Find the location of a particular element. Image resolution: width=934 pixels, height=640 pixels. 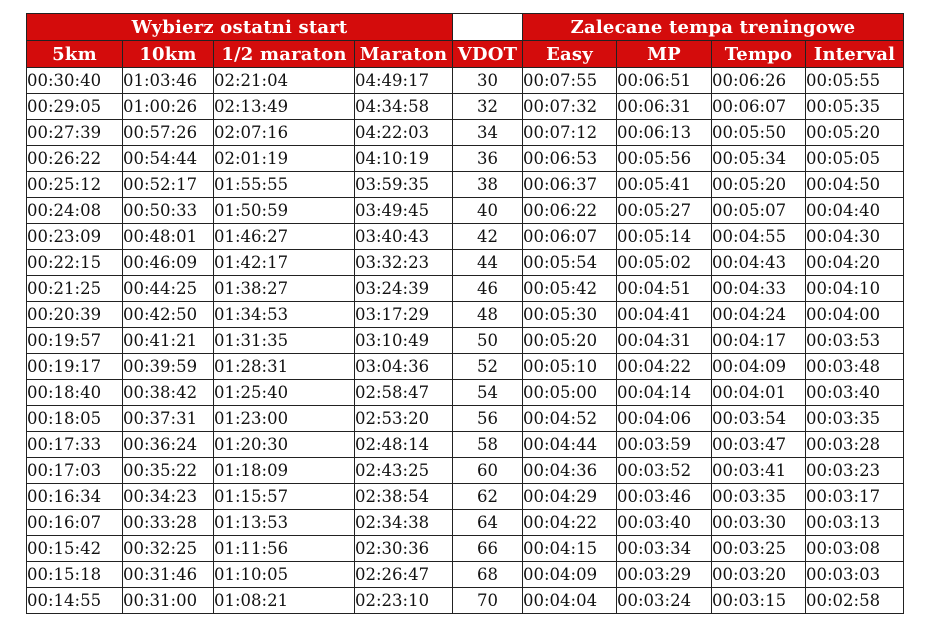

time-cell: 00:36:24 is located at coordinates (168, 444).